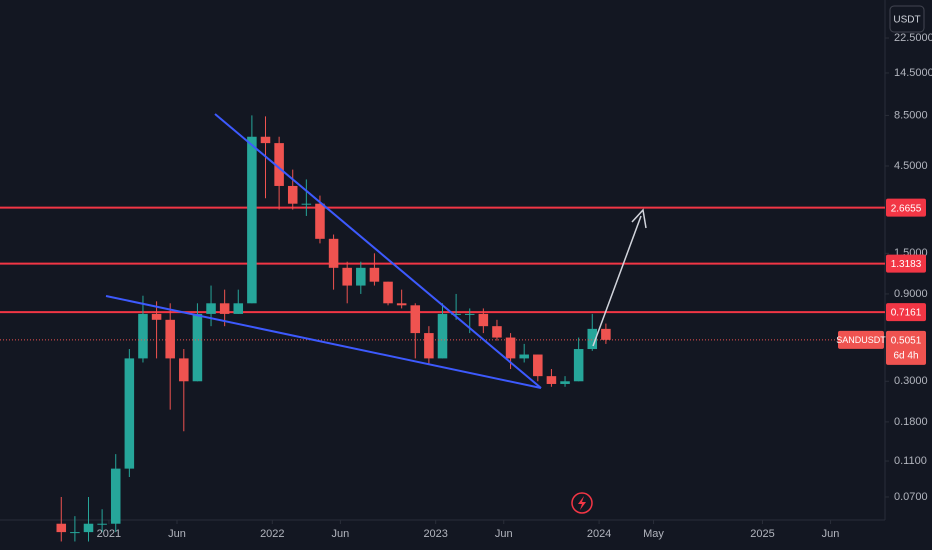  Describe the element at coordinates (435, 534) in the screenshot. I see `x-tick-label: 2023` at that location.